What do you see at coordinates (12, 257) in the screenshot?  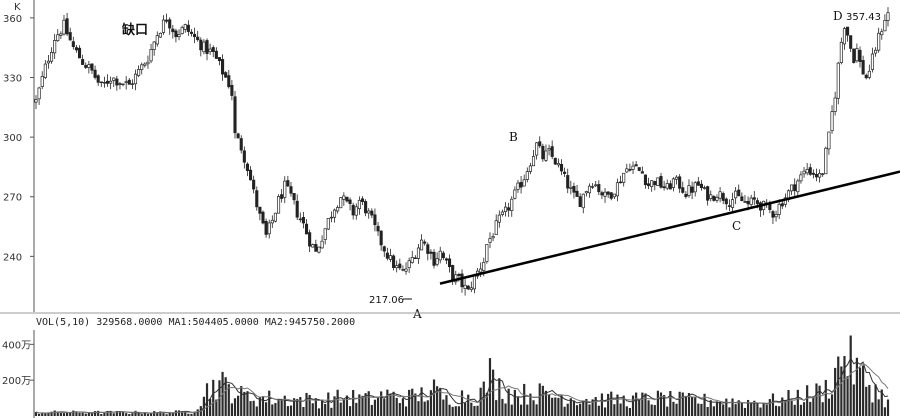 I see `price-tick-label: 240` at bounding box center [12, 257].